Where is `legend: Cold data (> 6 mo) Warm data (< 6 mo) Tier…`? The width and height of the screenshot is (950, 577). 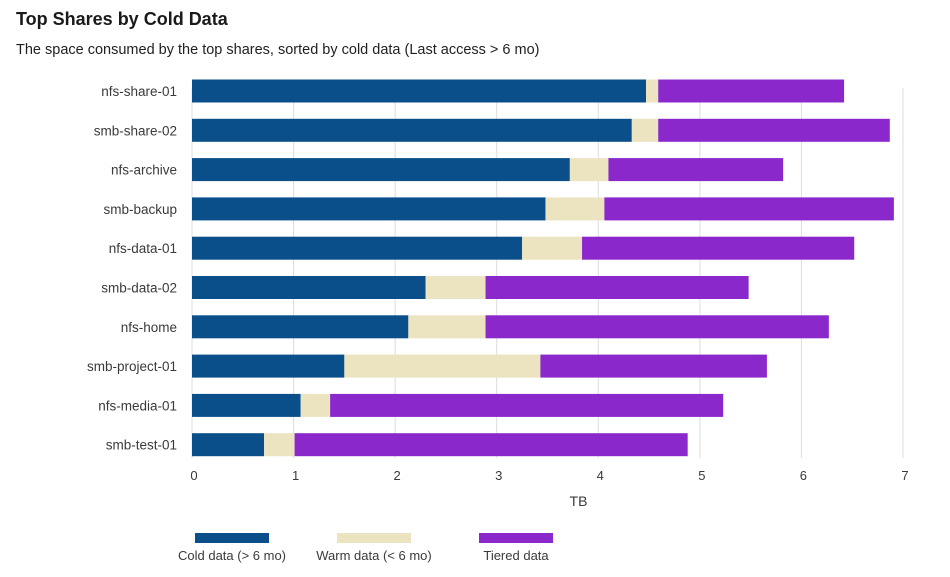 legend: Cold data (> 6 mo) Warm data (< 6 mo) Tier… is located at coordinates (365, 548).